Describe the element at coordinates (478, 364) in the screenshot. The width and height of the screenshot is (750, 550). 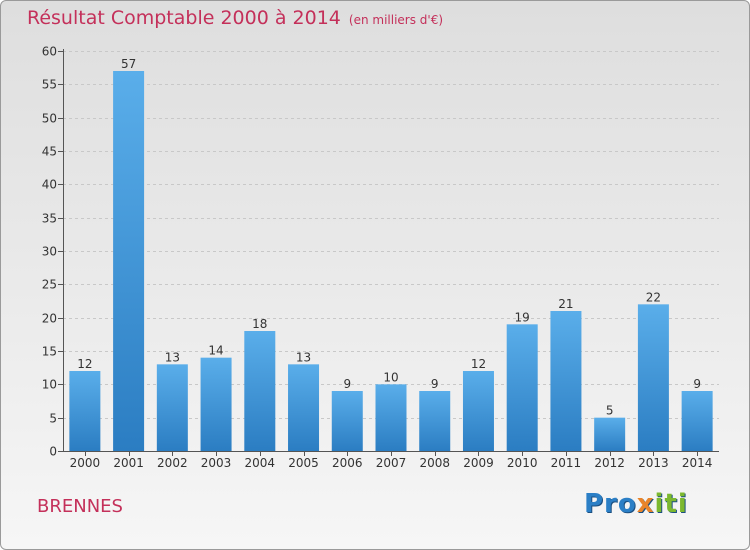
I see `value-label-2009: 12` at that location.